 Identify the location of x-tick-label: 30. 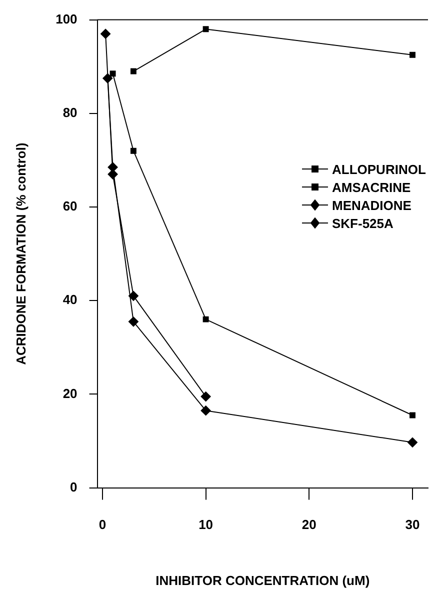
(412, 524).